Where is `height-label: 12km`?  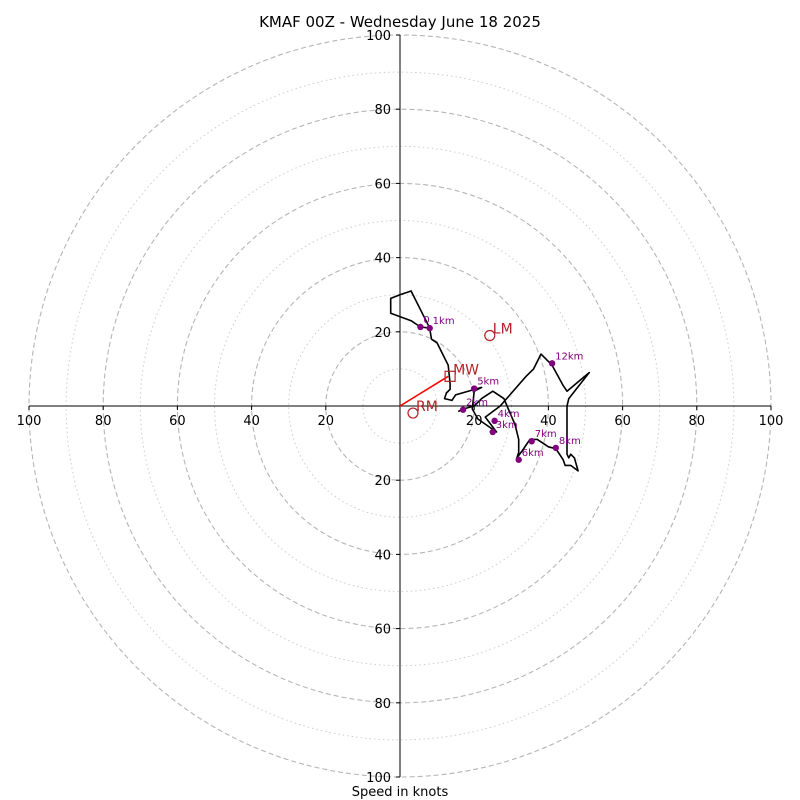
height-label: 12km is located at coordinates (569, 356).